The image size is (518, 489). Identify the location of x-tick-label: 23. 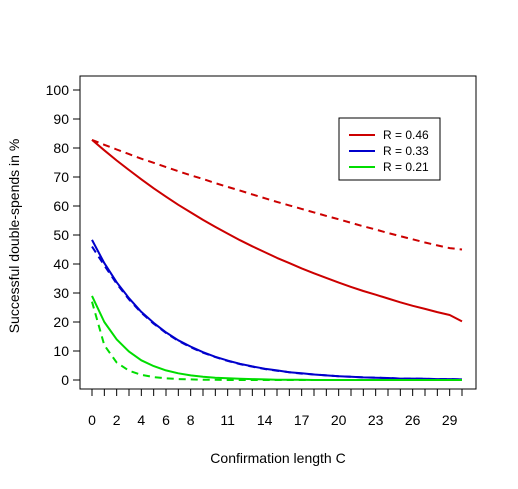
(376, 420).